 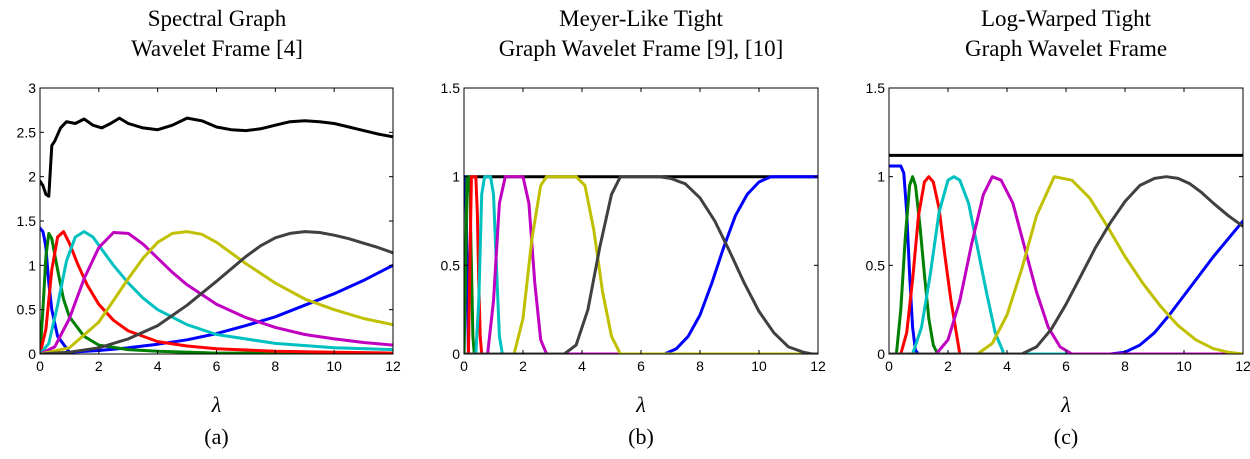 What do you see at coordinates (641, 48) in the screenshot?
I see `title-line-2: Graph Wavelet Frame [9], [10]` at bounding box center [641, 48].